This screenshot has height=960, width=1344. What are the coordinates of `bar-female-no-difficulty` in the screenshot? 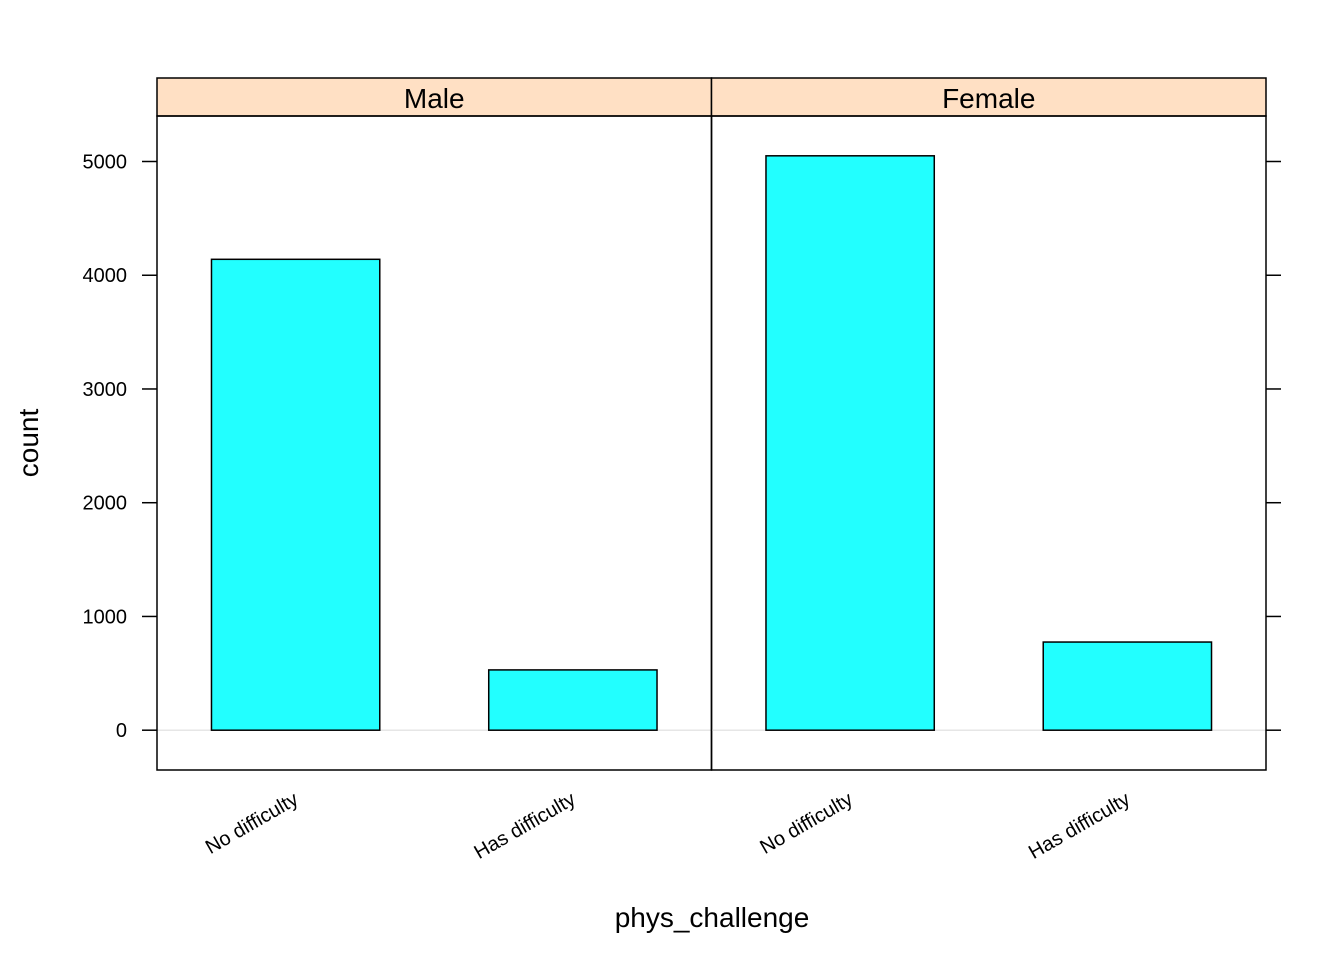 It's located at (850, 443).